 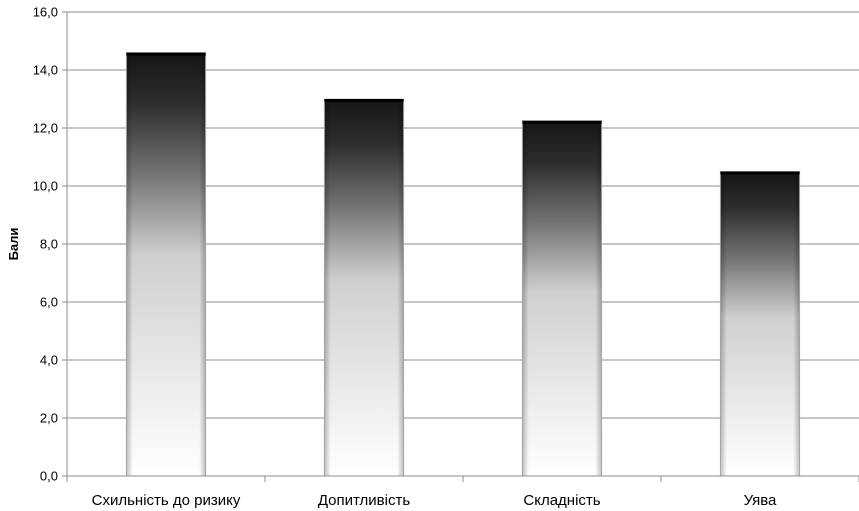 What do you see at coordinates (166, 500) in the screenshot?
I see `x-category-label: Схильність до ризику` at bounding box center [166, 500].